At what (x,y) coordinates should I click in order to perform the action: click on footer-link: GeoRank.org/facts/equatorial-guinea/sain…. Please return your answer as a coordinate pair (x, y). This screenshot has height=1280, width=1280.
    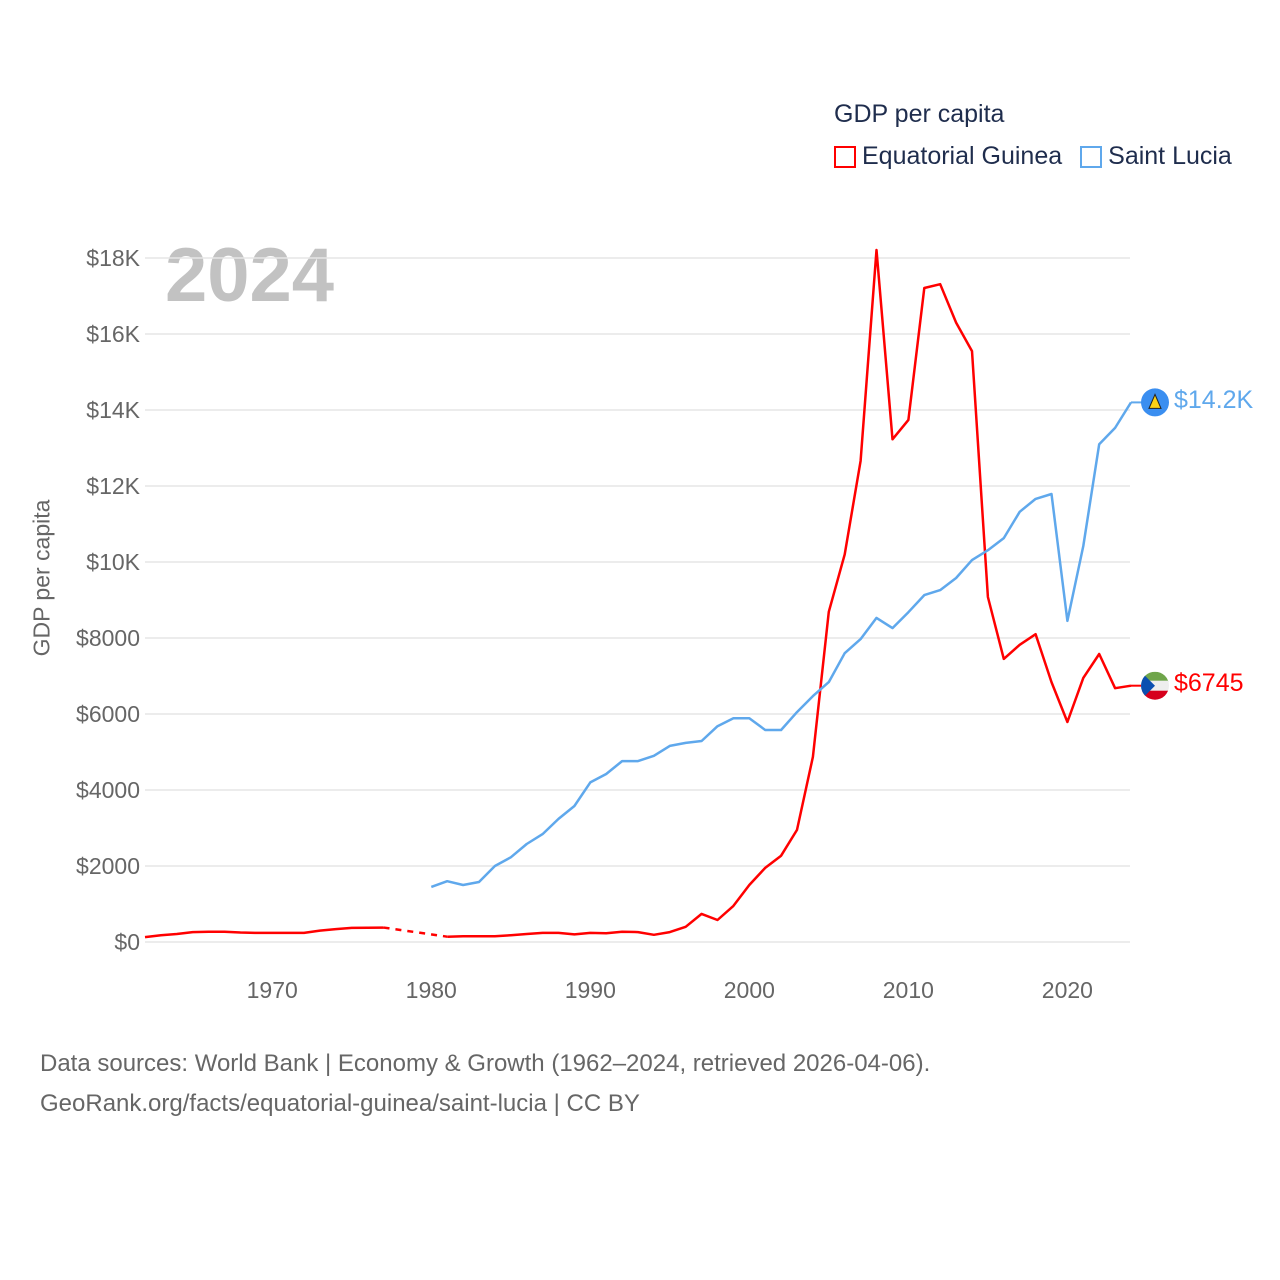
    Looking at the image, I should click on (340, 1103).